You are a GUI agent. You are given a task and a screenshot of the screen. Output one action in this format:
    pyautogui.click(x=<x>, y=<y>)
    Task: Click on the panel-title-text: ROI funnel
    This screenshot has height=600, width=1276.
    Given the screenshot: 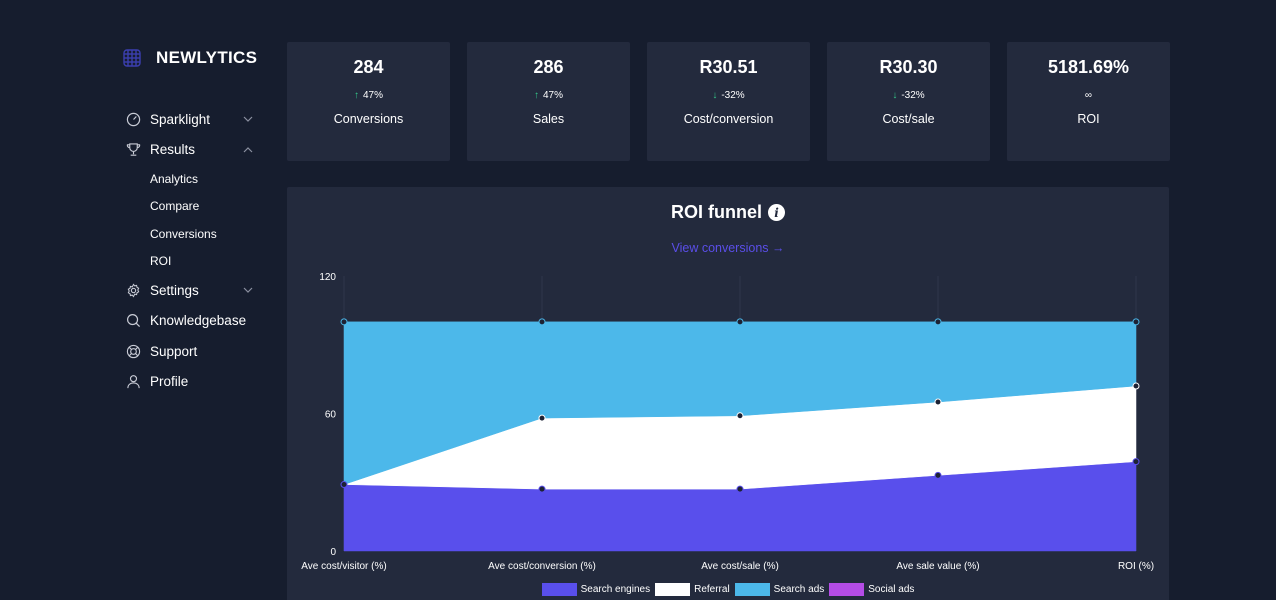 What is the action you would take?
    pyautogui.click(x=716, y=212)
    